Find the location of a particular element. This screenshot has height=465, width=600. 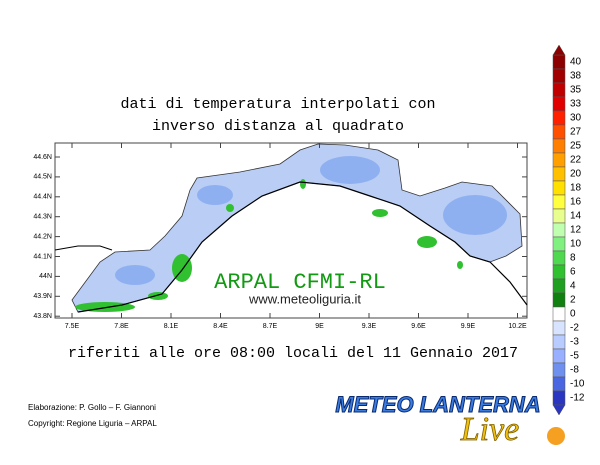

colorbar-label: 33 is located at coordinates (576, 104).